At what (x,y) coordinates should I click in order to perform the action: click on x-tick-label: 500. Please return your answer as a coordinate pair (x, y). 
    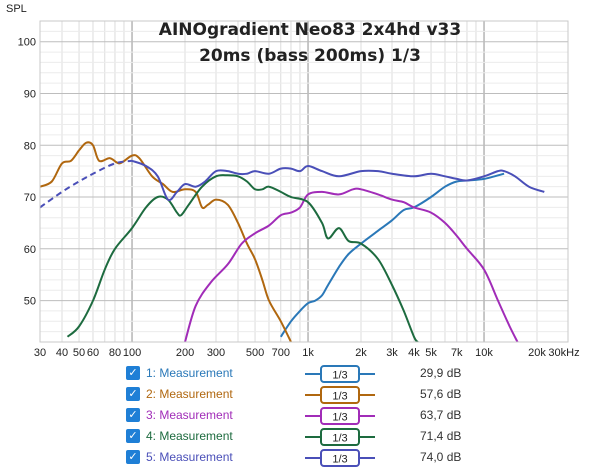
    Looking at the image, I should click on (255, 353).